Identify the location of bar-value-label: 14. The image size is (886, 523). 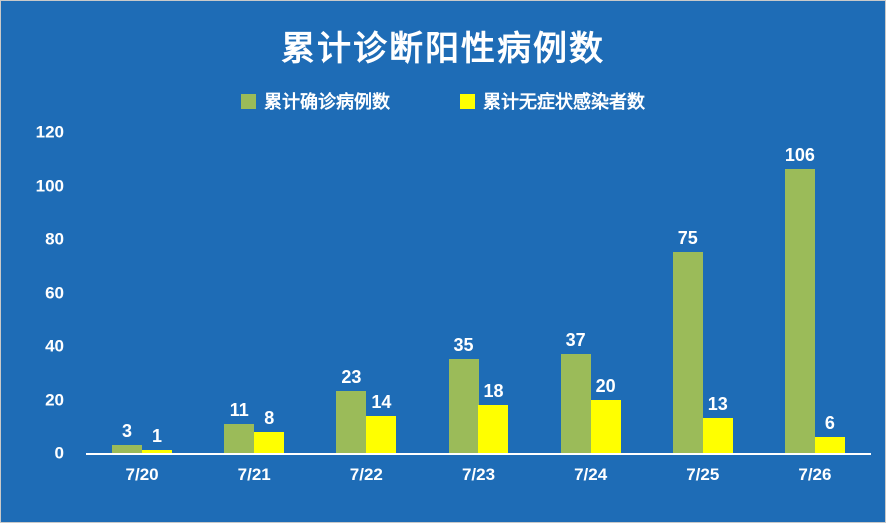
(381, 401).